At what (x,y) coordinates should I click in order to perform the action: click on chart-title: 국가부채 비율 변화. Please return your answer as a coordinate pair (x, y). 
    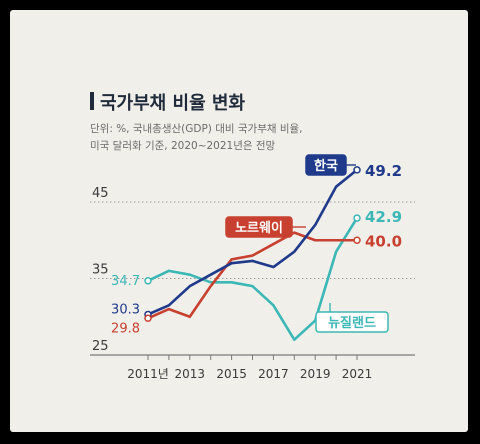
    Looking at the image, I should click on (173, 103).